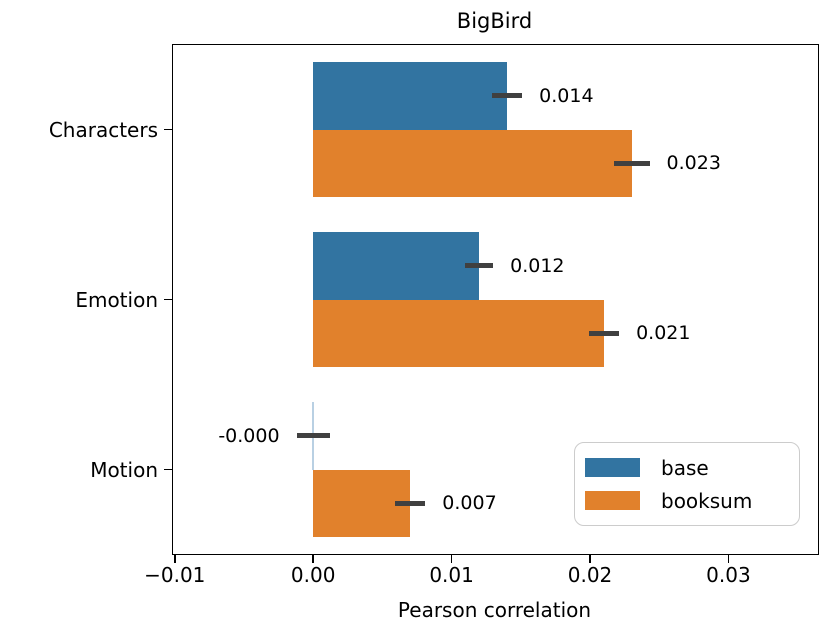  I want to click on value-label-booksum-motion: 0.007, so click(469, 503).